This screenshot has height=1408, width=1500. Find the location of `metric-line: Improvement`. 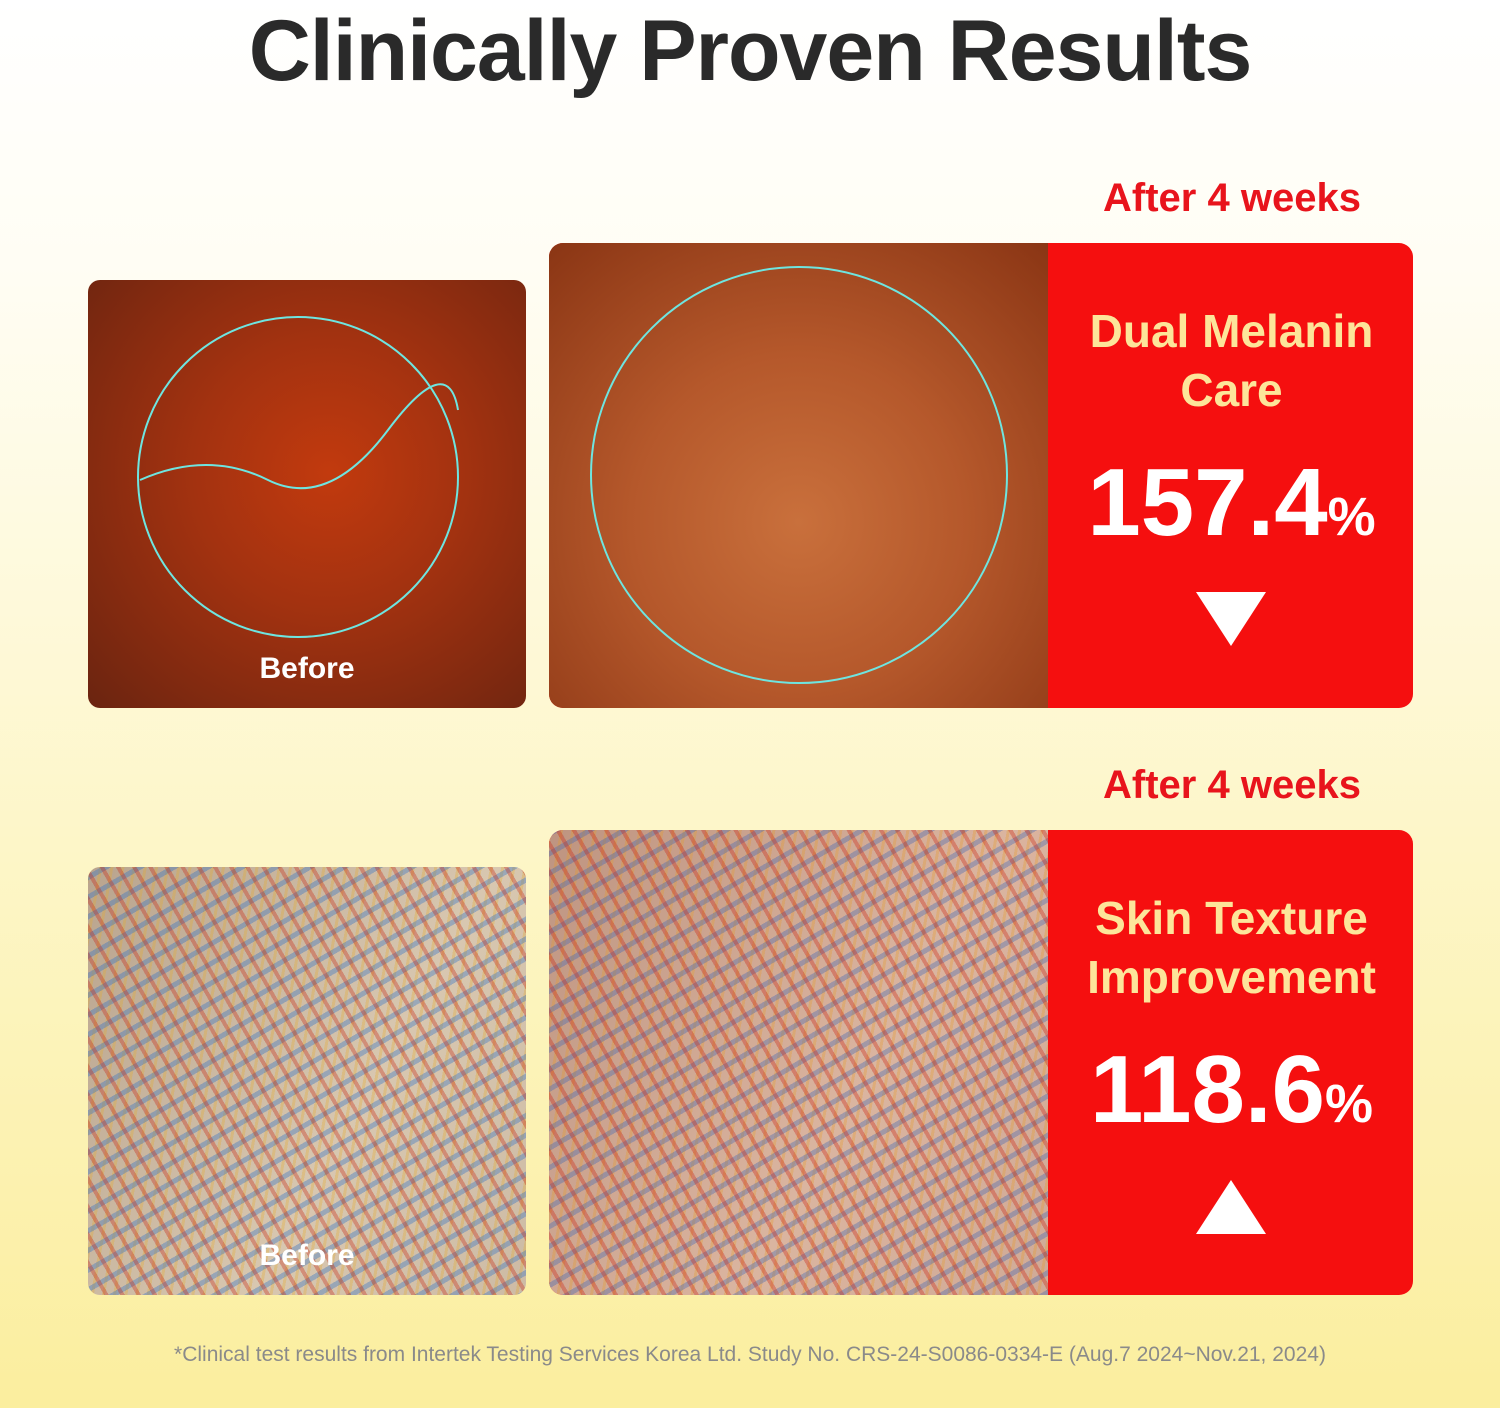

metric-line: Improvement is located at coordinates (1231, 977).